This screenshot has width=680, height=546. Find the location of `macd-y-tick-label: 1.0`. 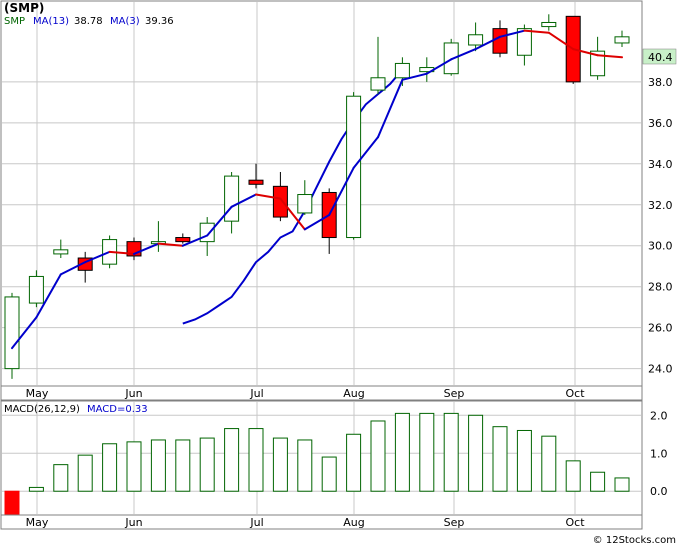

macd-y-tick-label: 1.0 is located at coordinates (659, 453).